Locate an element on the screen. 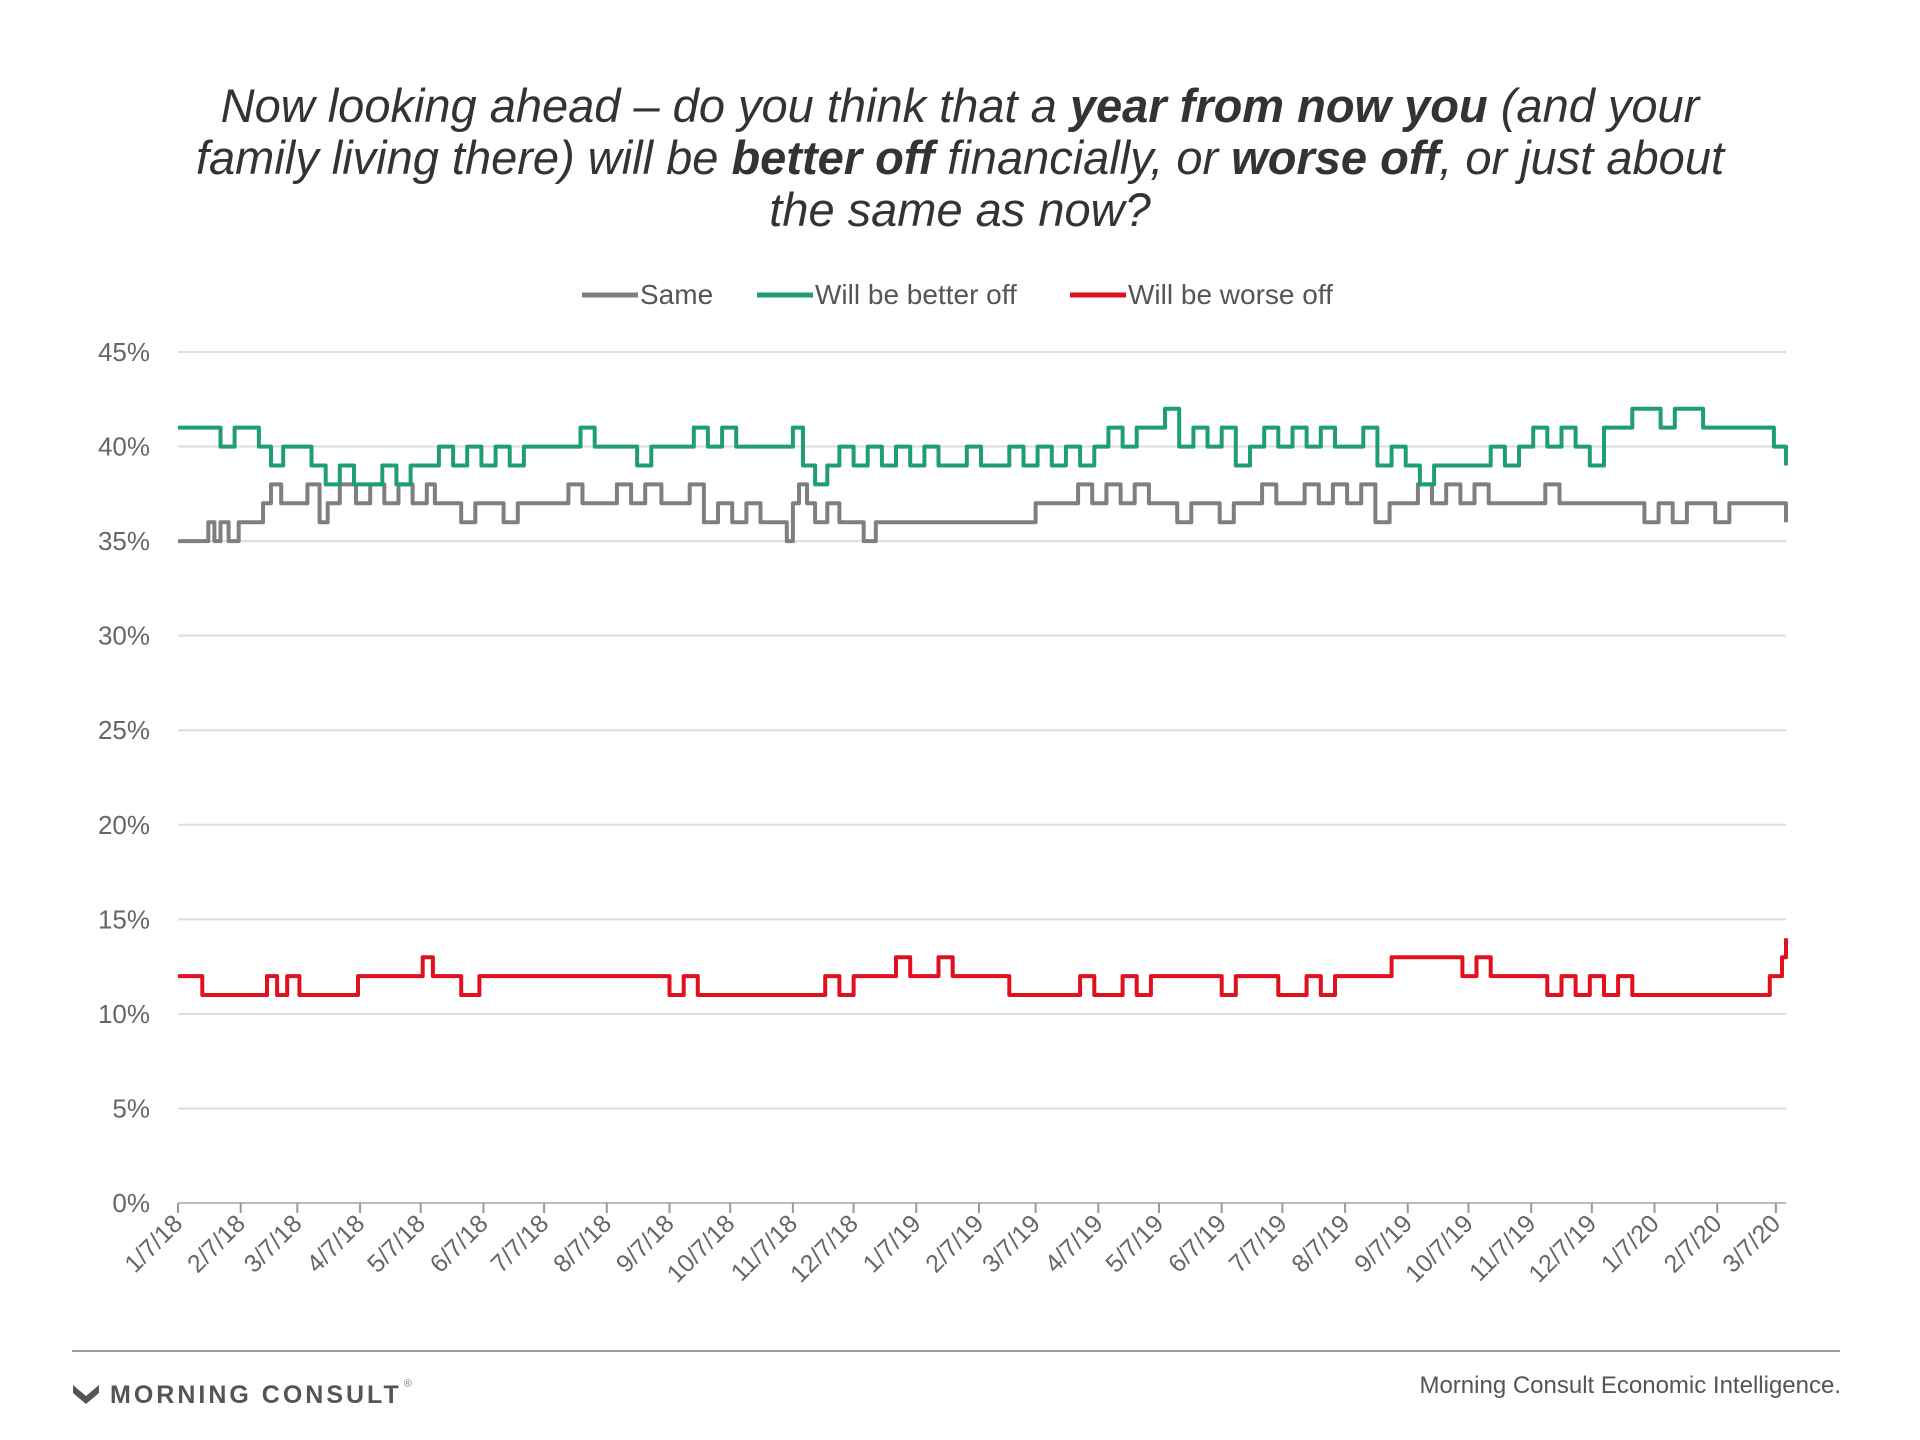  x-tick-label: 2/7/18 is located at coordinates (216, 1243).